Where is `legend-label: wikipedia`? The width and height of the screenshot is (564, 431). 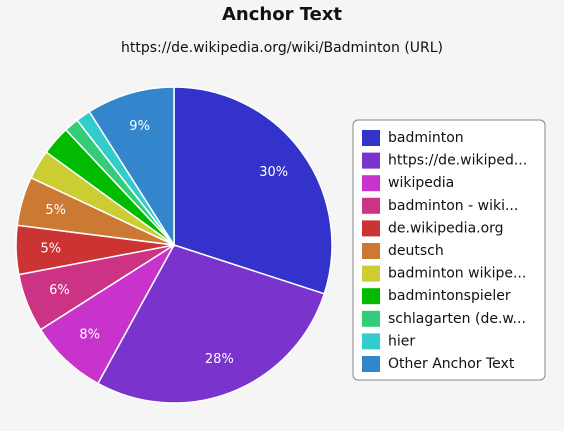 legend-label: wikipedia is located at coordinates (421, 183).